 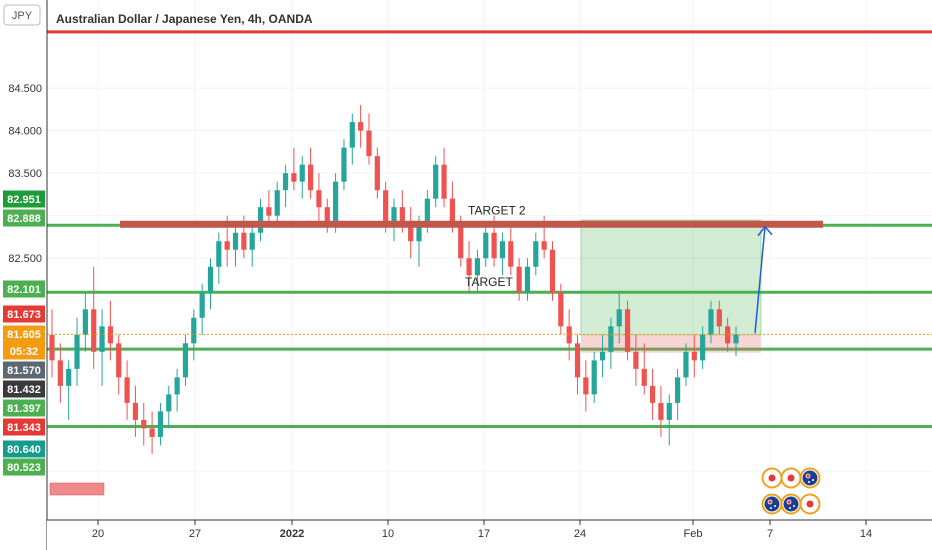 What do you see at coordinates (24, 371) in the screenshot?
I see `price-label: 81.570` at bounding box center [24, 371].